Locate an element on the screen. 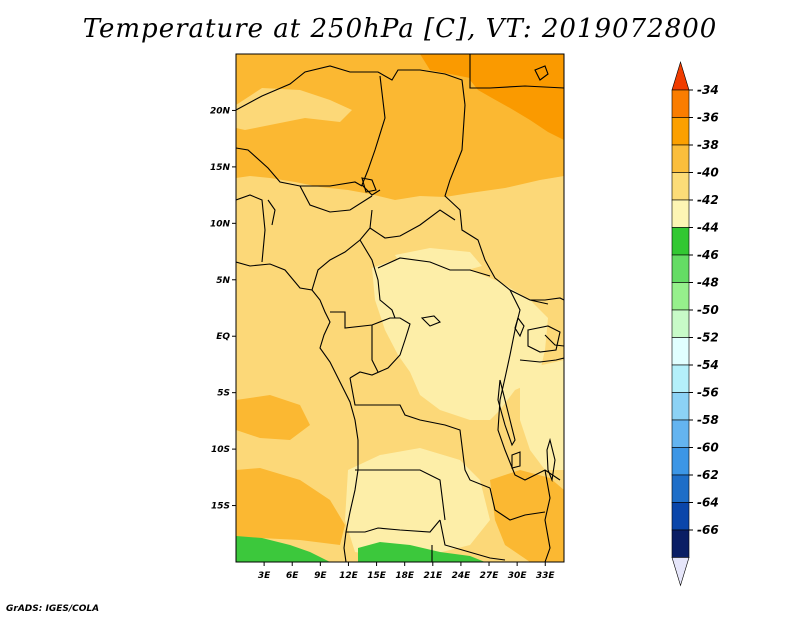 Image resolution: width=800 pixels, height=618 pixels. colorbar-label: -64 is located at coordinates (708, 503).